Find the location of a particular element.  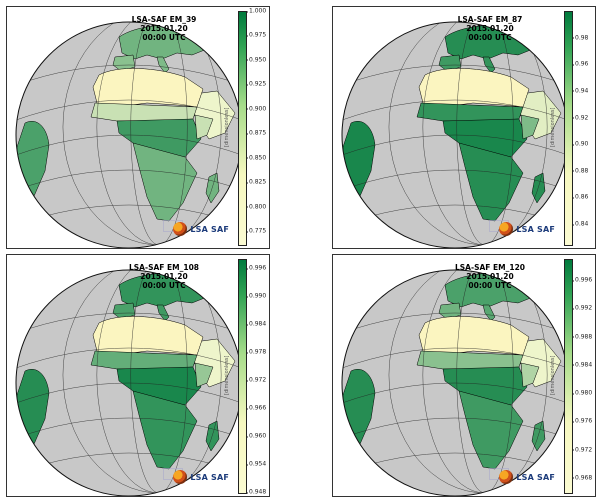

colorbar-tick-label: 0.98 is located at coordinates (580, 38).